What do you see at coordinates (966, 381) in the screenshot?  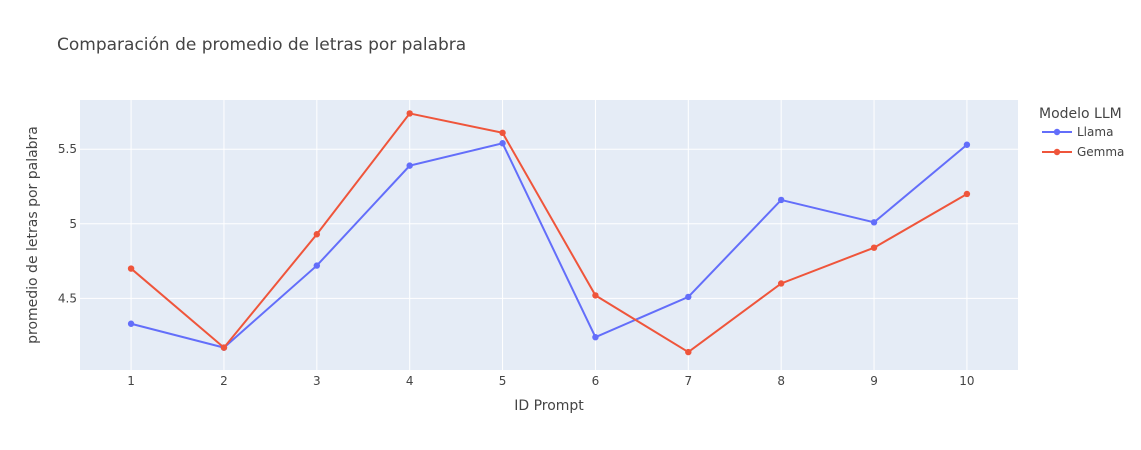 I see `x-tick-label: 10` at bounding box center [966, 381].